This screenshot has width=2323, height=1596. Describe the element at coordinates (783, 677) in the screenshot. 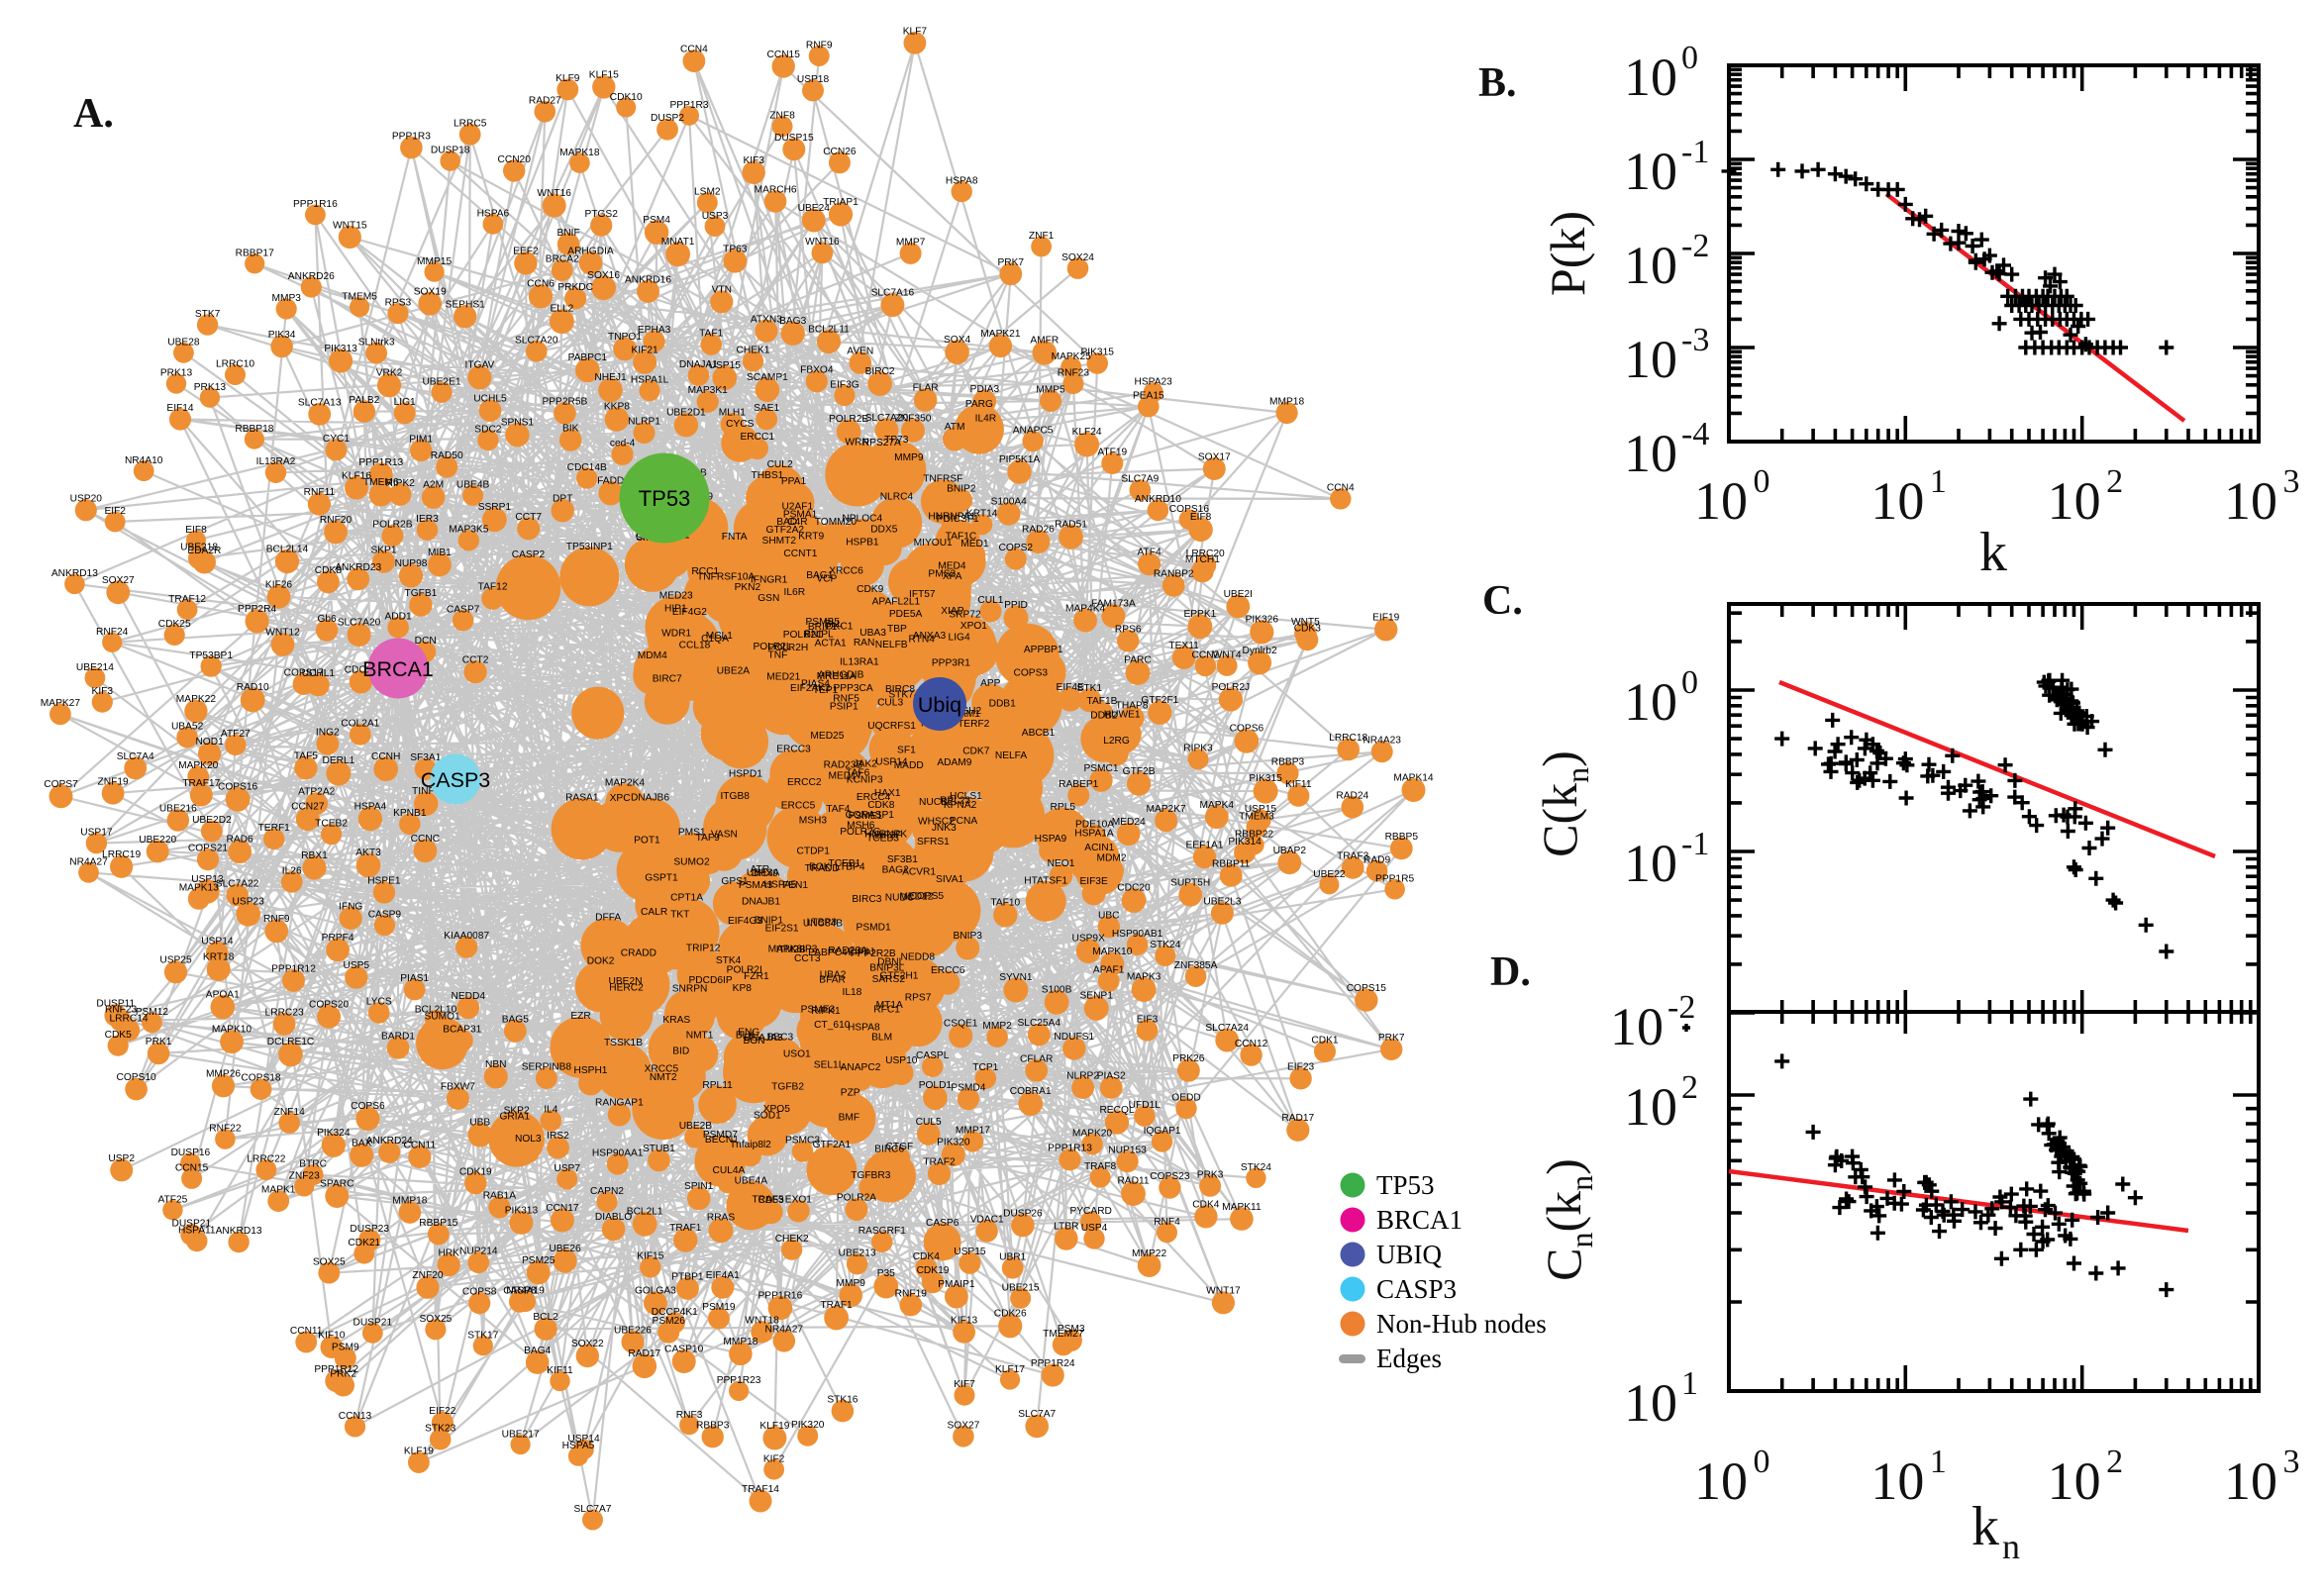

I see `svg-text: MED21` at that location.